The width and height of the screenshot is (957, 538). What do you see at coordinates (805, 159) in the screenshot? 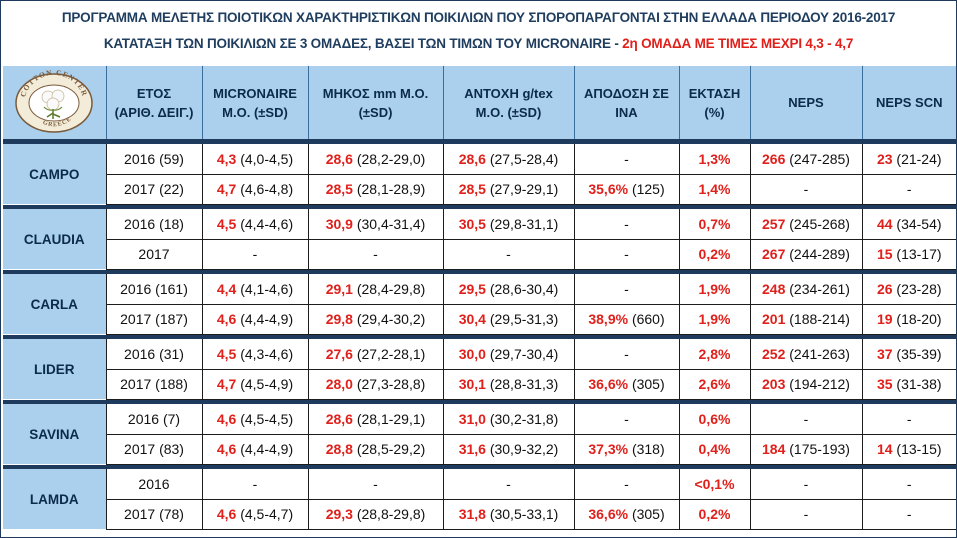
I see `cell-neps: 266 (247-285)` at bounding box center [805, 159].